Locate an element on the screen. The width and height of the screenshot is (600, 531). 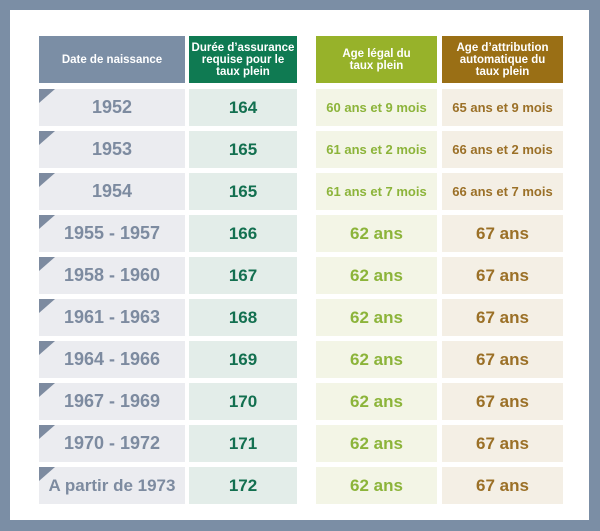
cell-birth-label: 1970 - 1972 is located at coordinates (112, 443).